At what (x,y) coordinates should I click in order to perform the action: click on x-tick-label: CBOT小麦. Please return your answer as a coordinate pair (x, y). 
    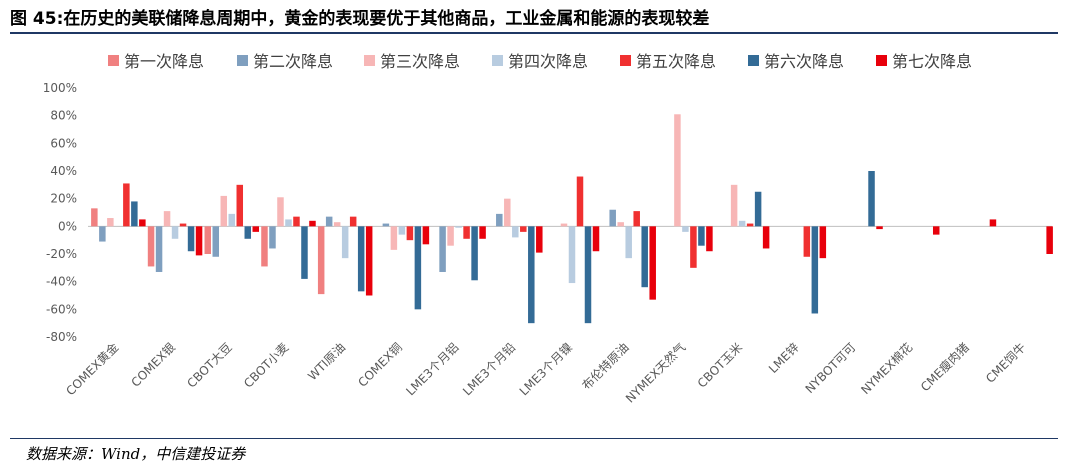
    Looking at the image, I should click on (266, 365).